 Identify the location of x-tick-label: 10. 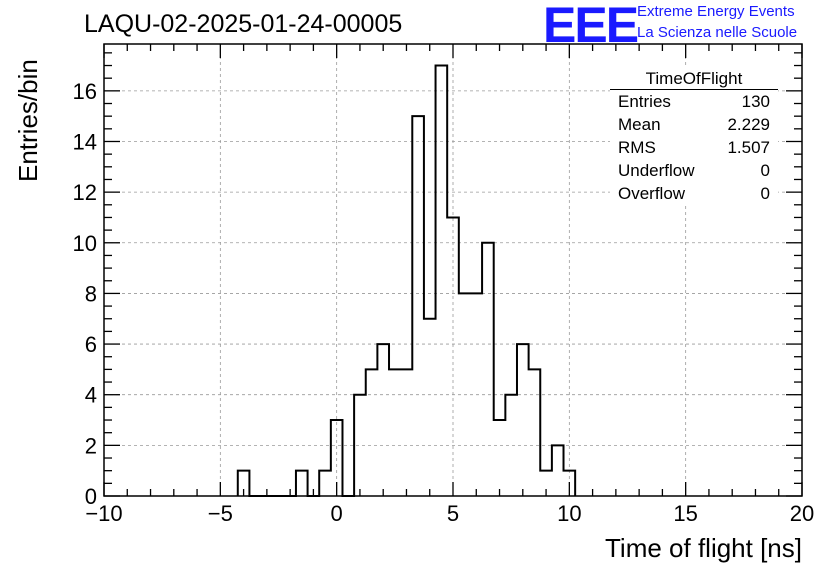
(569, 513).